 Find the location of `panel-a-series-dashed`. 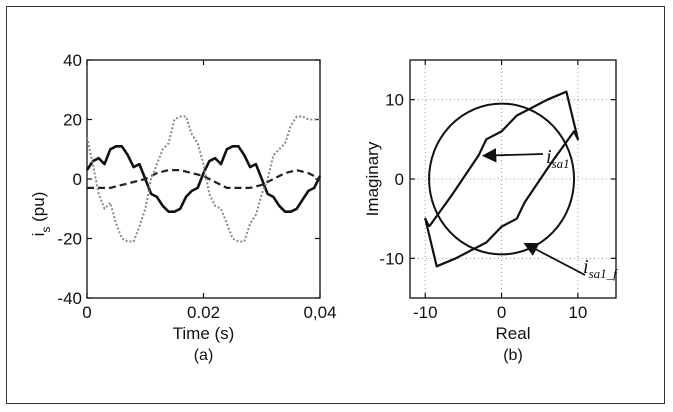

panel-a-series-dashed is located at coordinates (204, 179).